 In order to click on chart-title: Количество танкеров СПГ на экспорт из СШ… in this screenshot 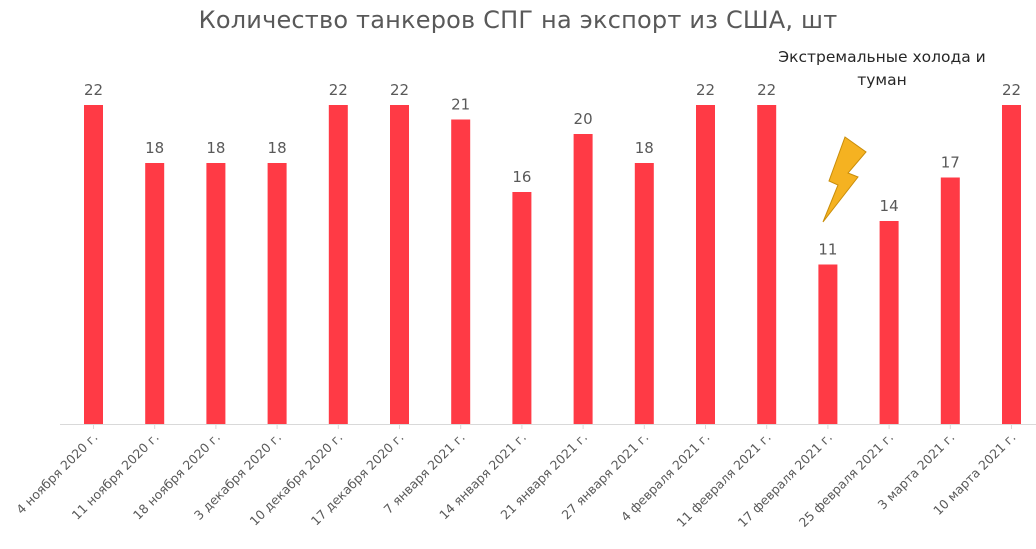, I will do `click(518, 20)`.